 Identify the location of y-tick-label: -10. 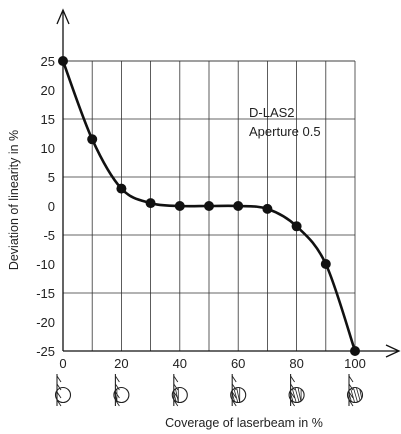
(45, 264).